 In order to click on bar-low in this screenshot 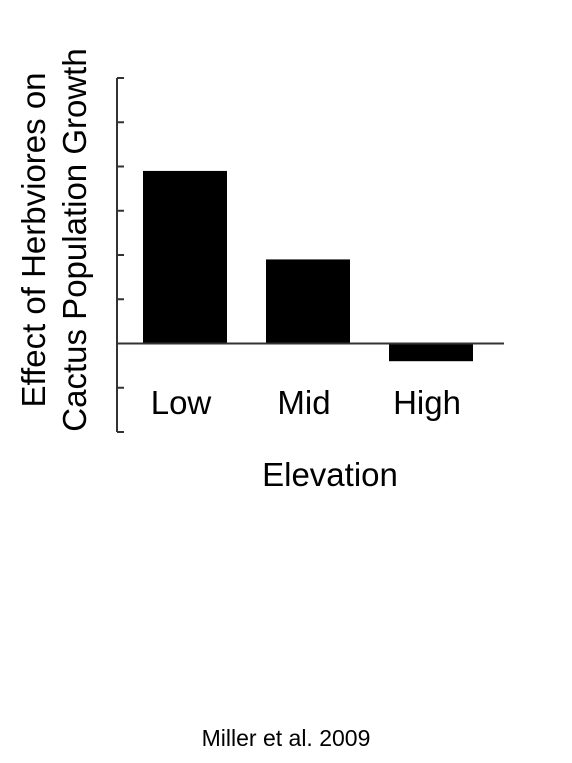, I will do `click(185, 257)`.